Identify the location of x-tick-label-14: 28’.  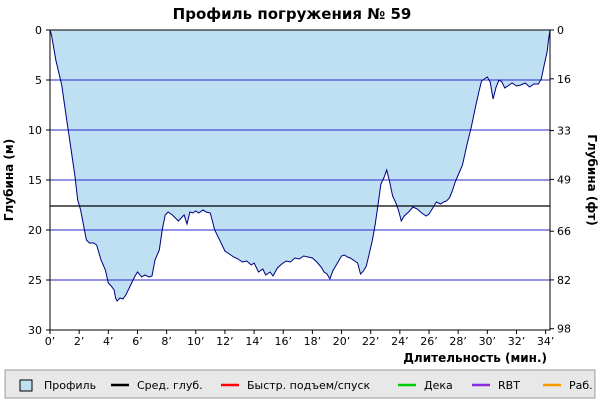
(458, 341).